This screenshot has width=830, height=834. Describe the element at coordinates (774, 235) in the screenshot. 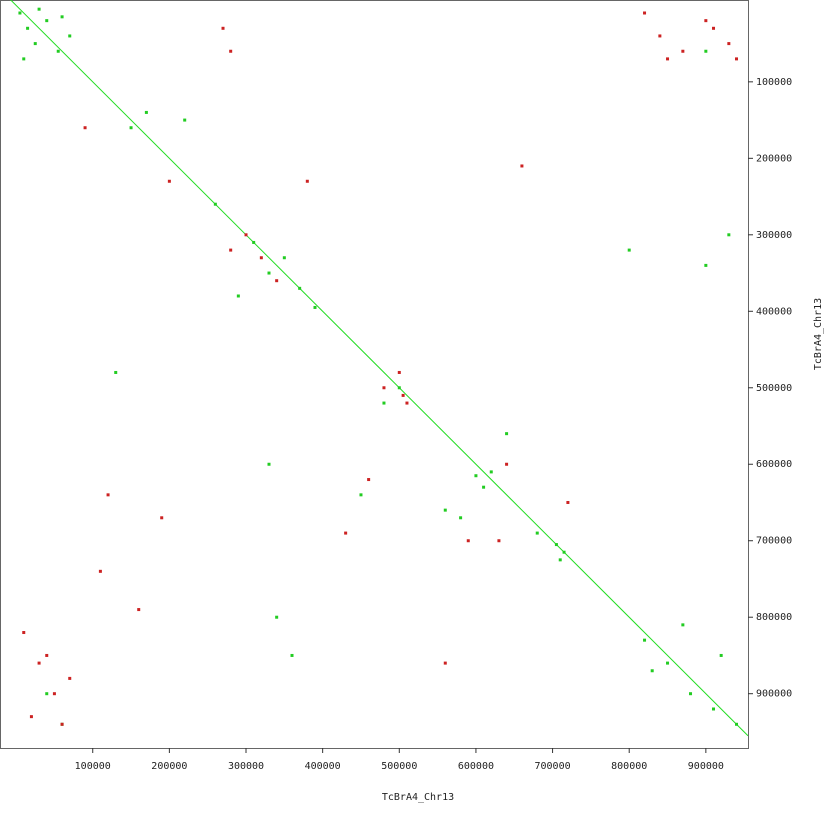

I see `y-tick-label: 300000` at that location.